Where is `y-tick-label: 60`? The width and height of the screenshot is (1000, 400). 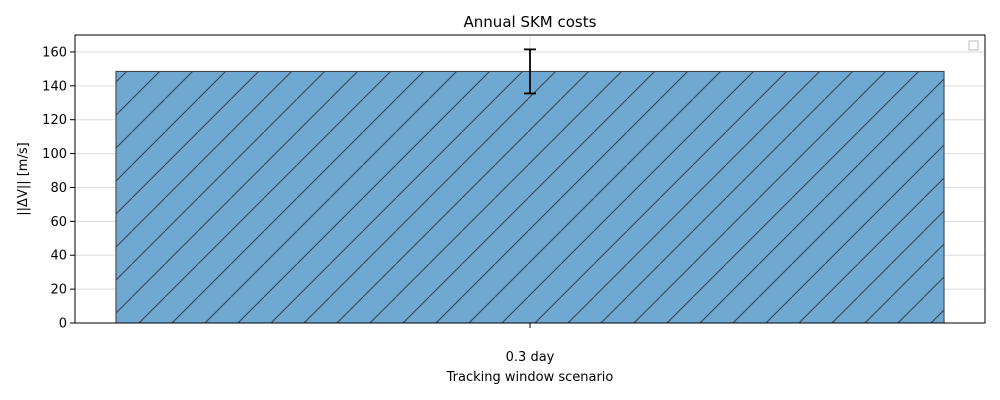 y-tick-label: 60 is located at coordinates (58, 222).